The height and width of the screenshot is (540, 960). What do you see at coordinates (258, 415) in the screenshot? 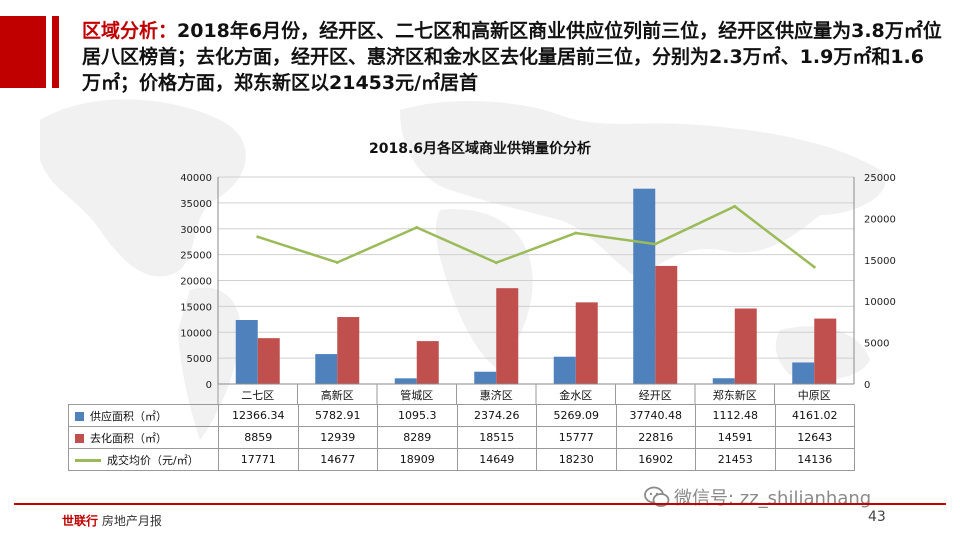
I see `table-cell: 12366.34` at bounding box center [258, 415].